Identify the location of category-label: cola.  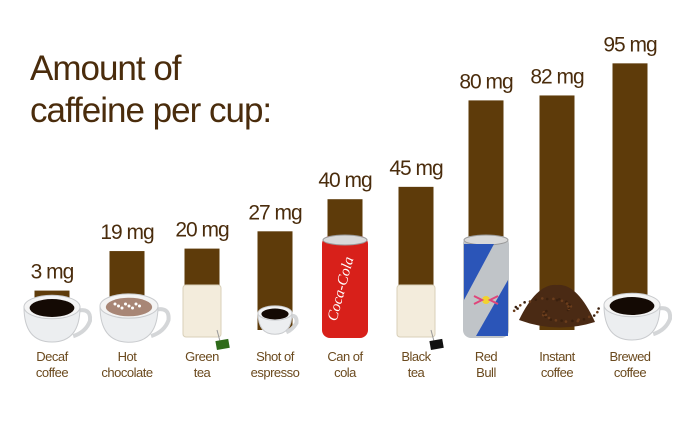
(345, 372).